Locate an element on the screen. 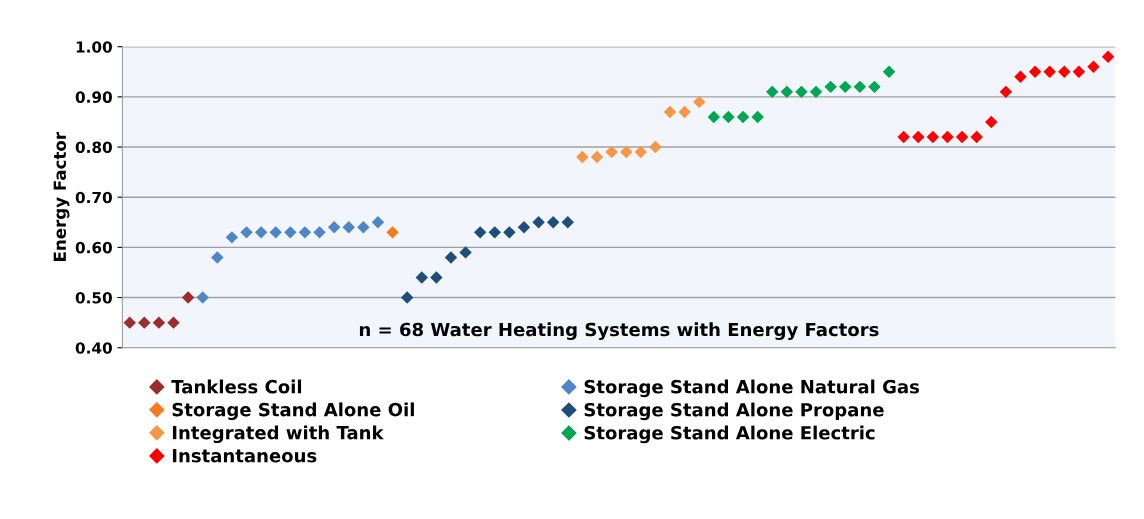 This screenshot has width=1144, height=519. y-axis-title: Energy Factor is located at coordinates (61, 196).